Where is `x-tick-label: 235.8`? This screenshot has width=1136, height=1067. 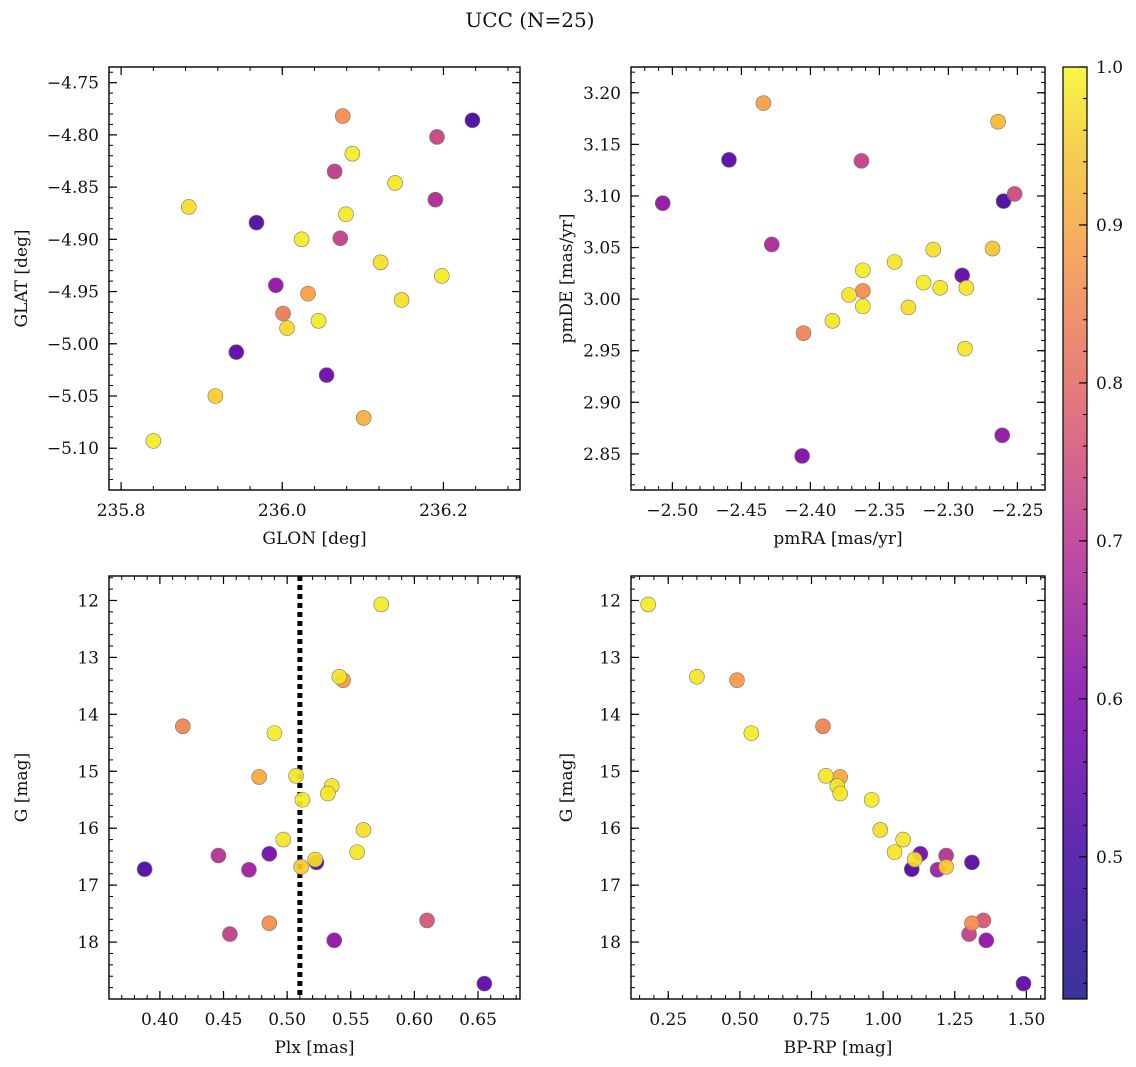
x-tick-label: 235.8 is located at coordinates (121, 511).